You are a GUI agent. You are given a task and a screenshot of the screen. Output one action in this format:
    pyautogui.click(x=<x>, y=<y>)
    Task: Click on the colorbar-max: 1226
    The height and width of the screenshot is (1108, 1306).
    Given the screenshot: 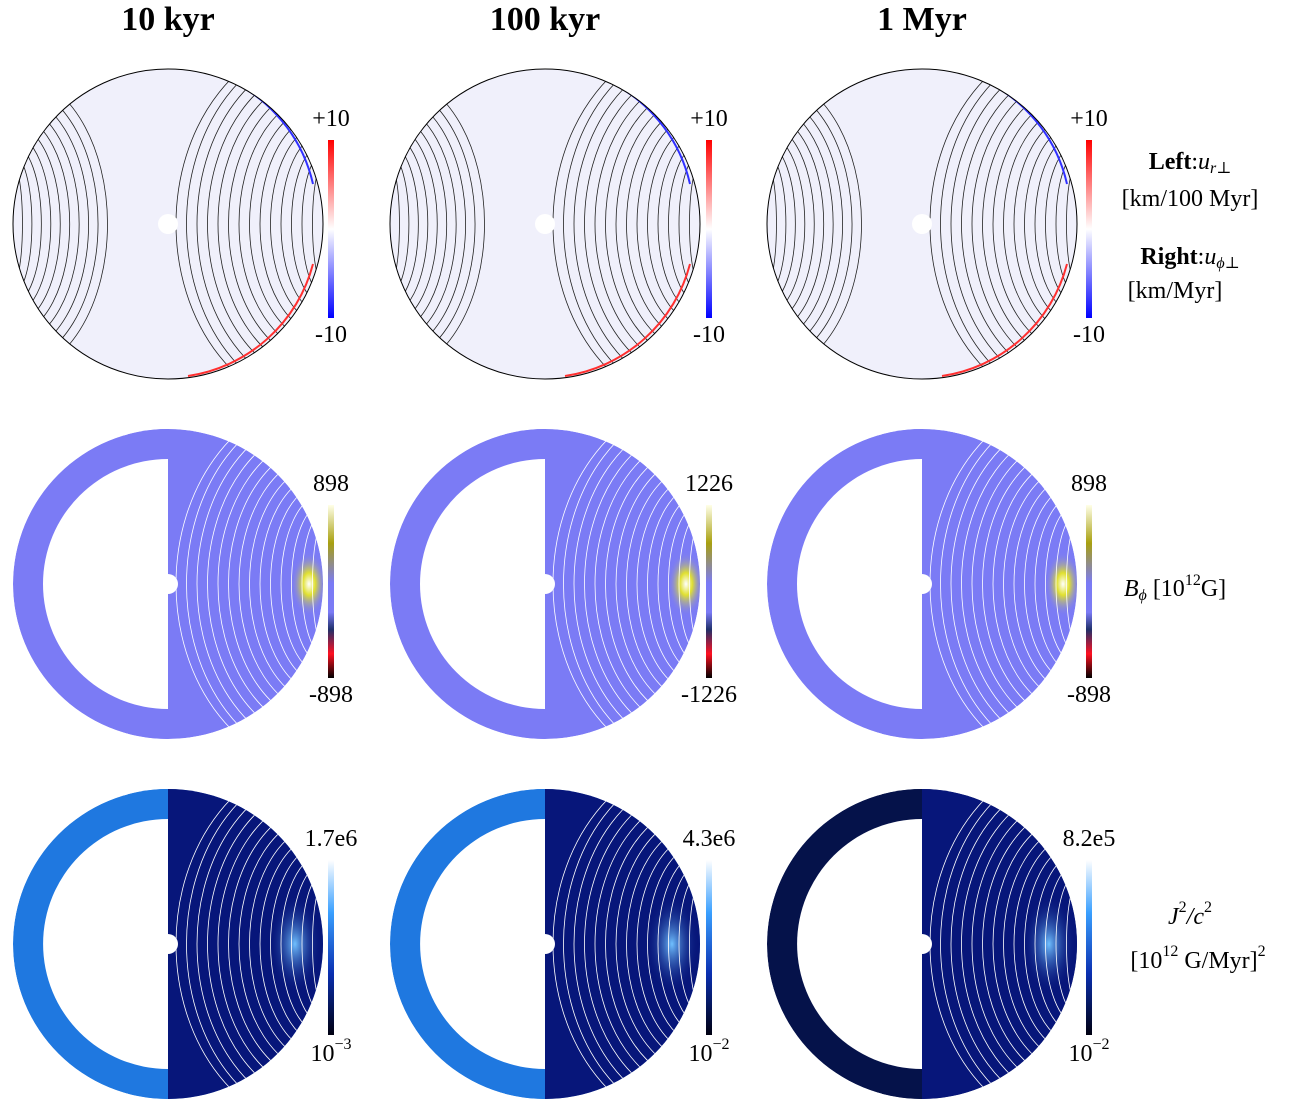 What is the action you would take?
    pyautogui.click(x=709, y=484)
    